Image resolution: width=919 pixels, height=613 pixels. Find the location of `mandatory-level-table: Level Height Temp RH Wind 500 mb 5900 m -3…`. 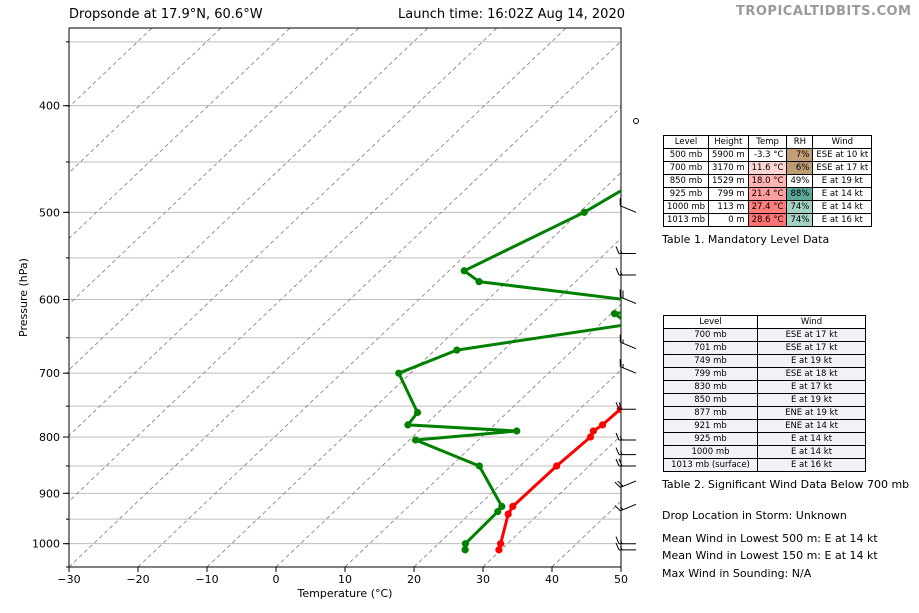

mandatory-level-table: Level Height Temp RH Wind 500 mb 5900 m -3… is located at coordinates (767, 181).